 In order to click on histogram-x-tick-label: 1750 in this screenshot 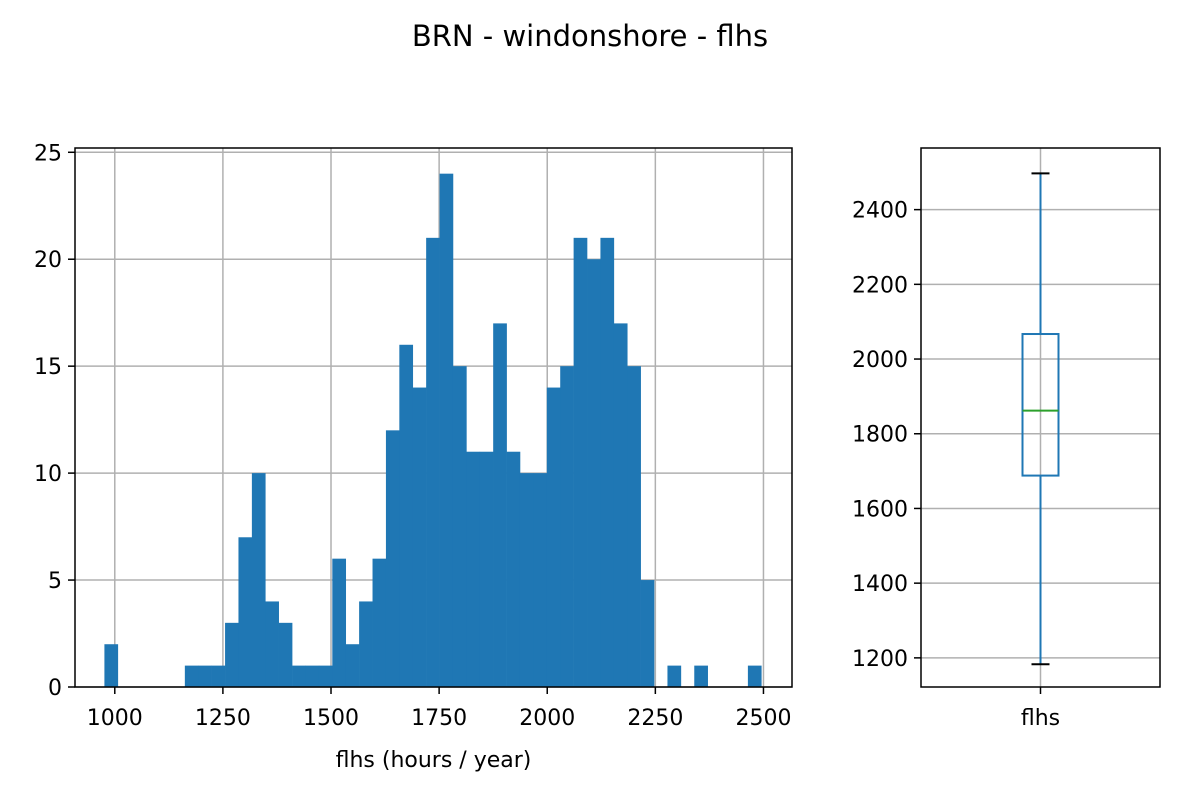, I will do `click(439, 718)`.